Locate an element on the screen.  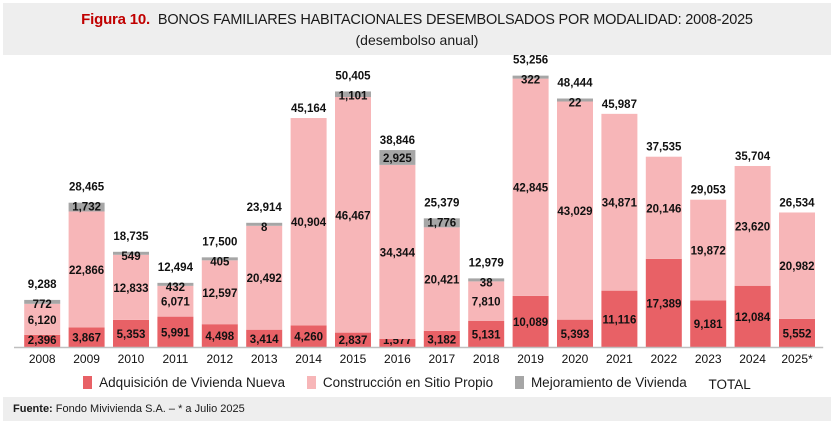
total-label-2020: 48,444 is located at coordinates (575, 84).